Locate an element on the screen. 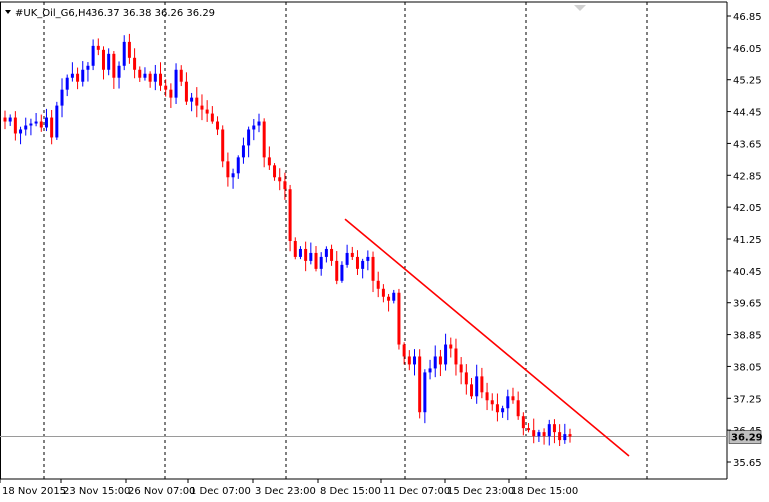 This screenshot has height=502, width=769. dropdown-arrow-icon is located at coordinates (8, 12).